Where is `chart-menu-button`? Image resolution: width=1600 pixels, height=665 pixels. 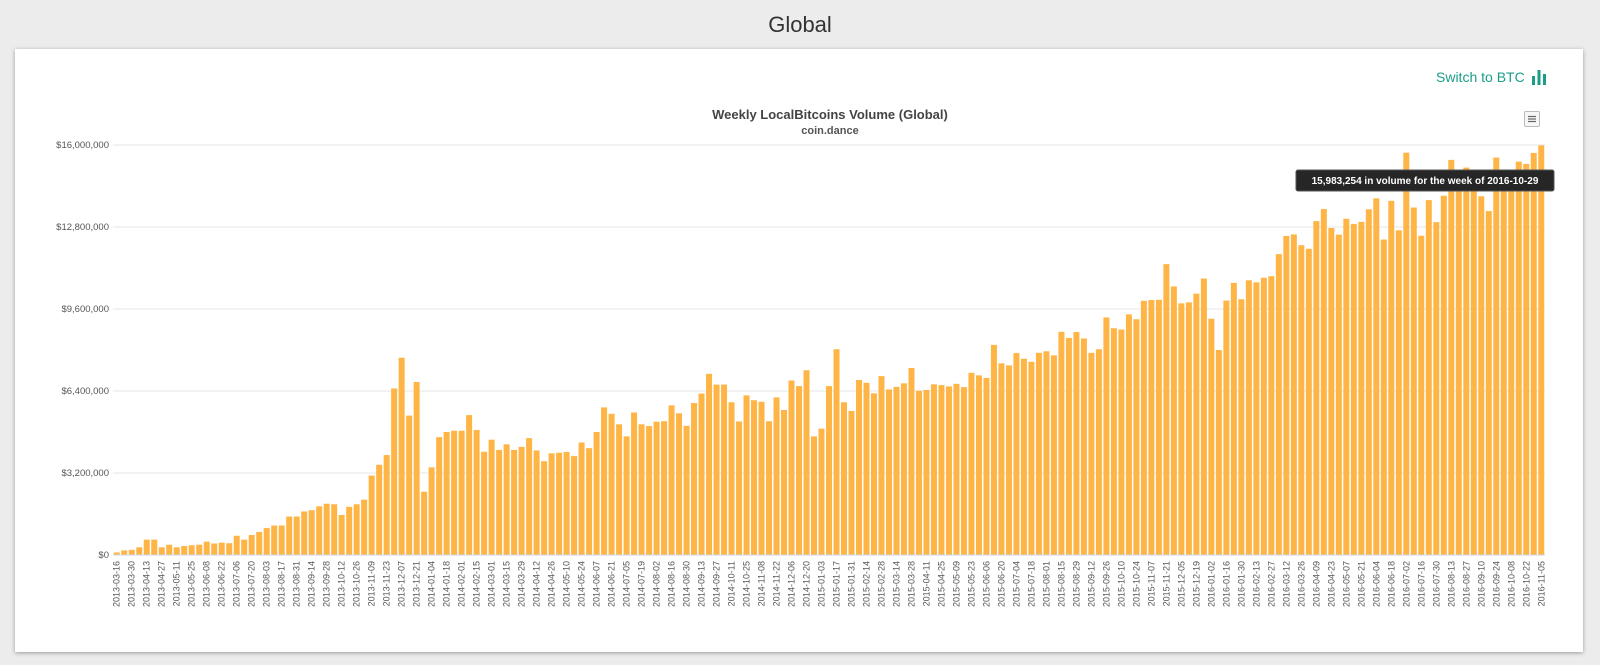 chart-menu-button is located at coordinates (1532, 119).